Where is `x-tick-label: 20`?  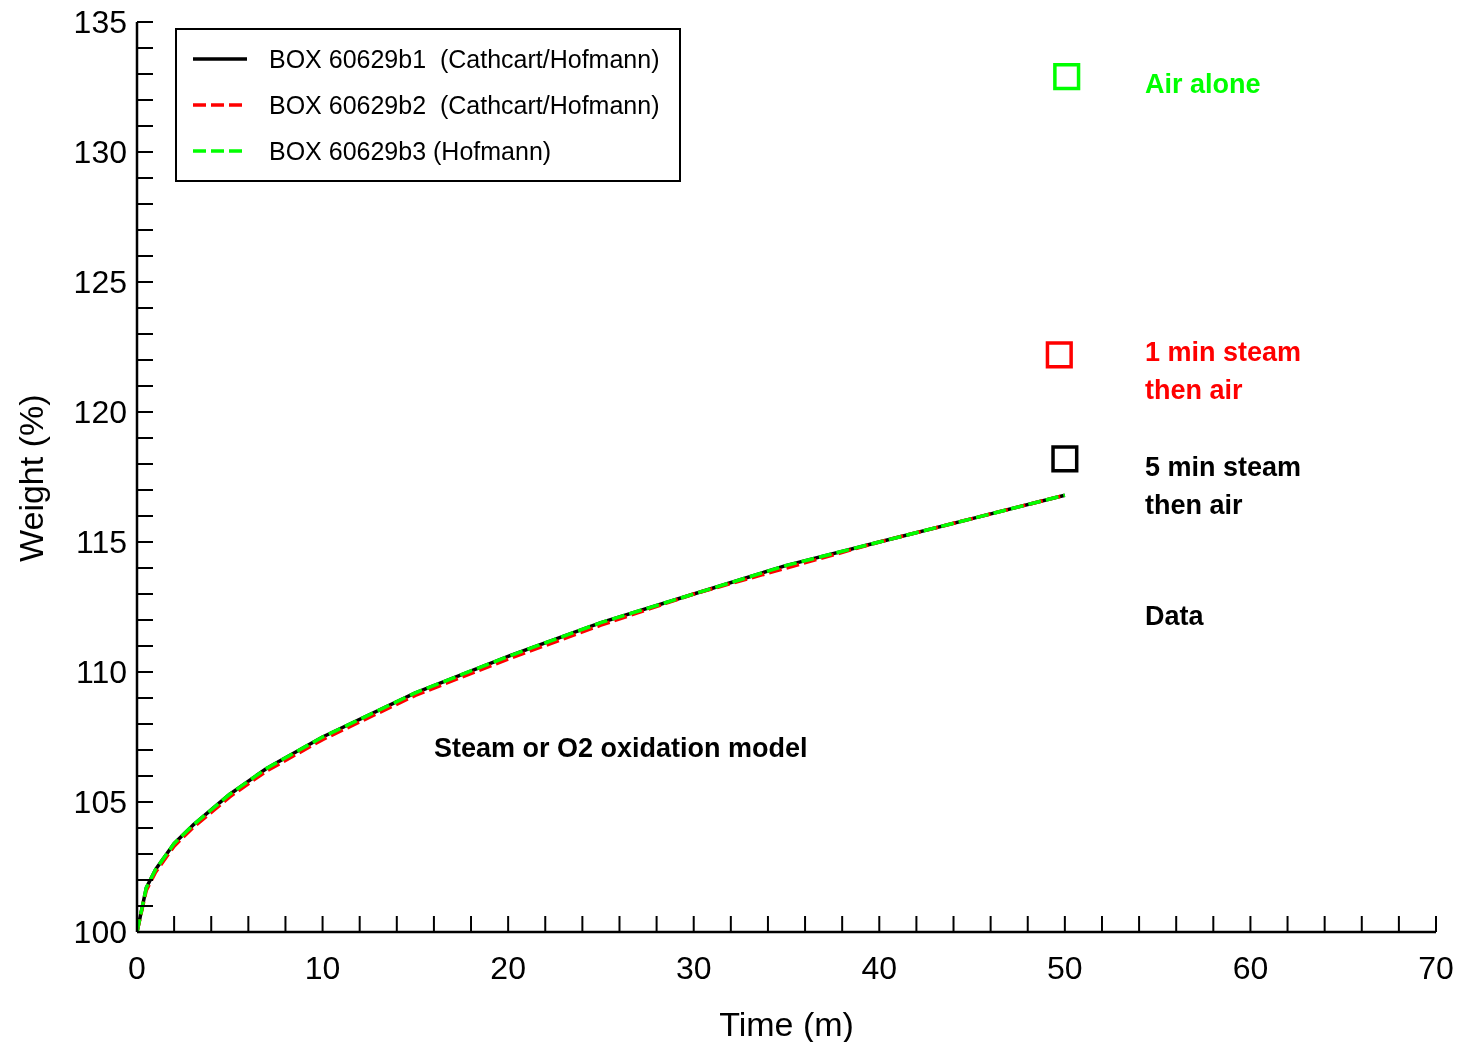 x-tick-label: 20 is located at coordinates (508, 967).